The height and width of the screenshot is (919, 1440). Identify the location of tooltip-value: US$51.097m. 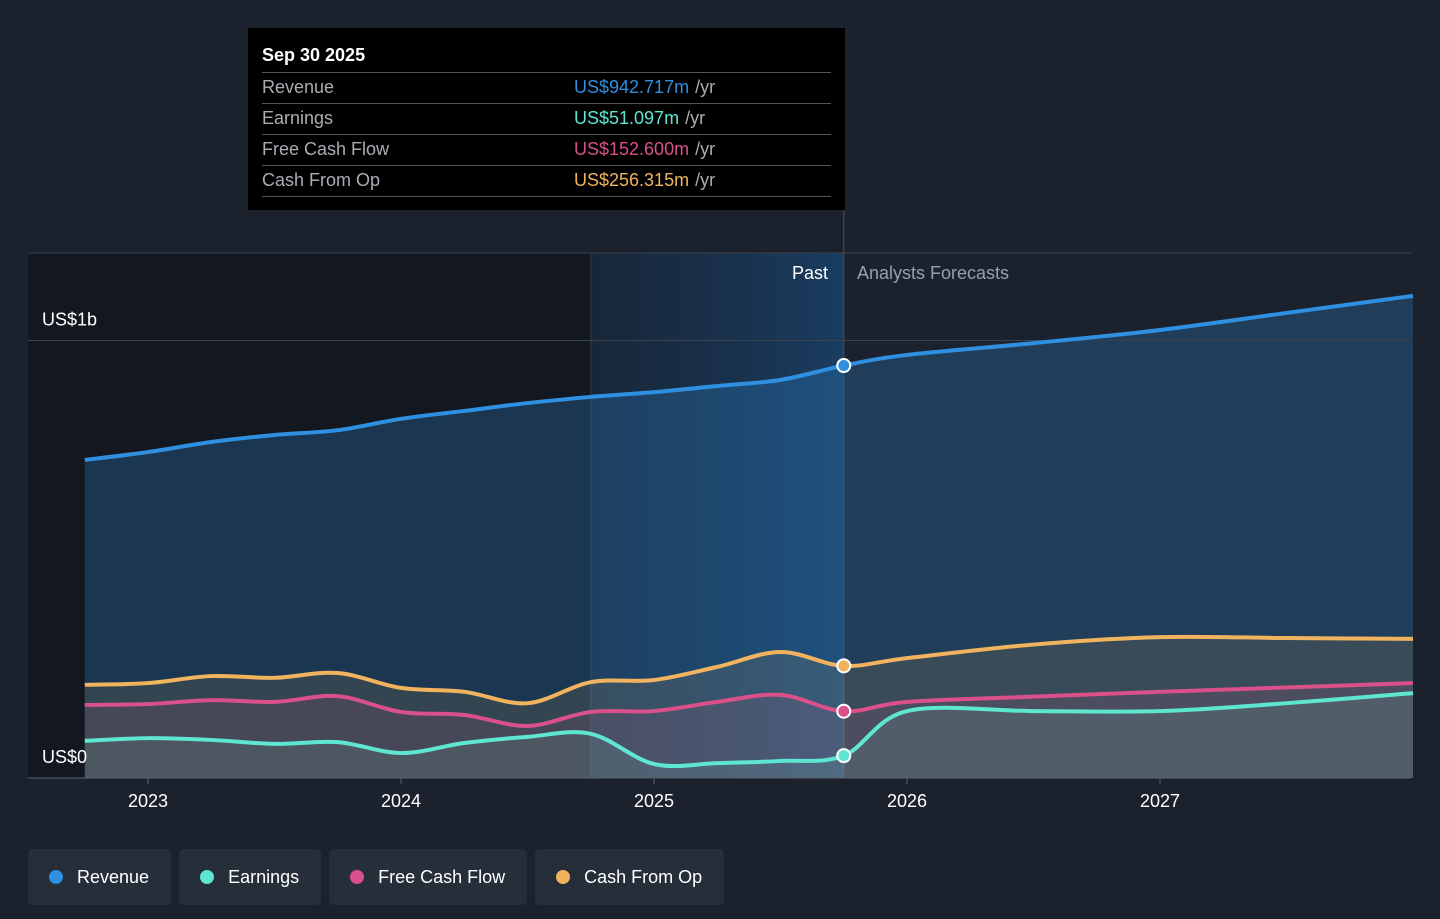
(627, 118).